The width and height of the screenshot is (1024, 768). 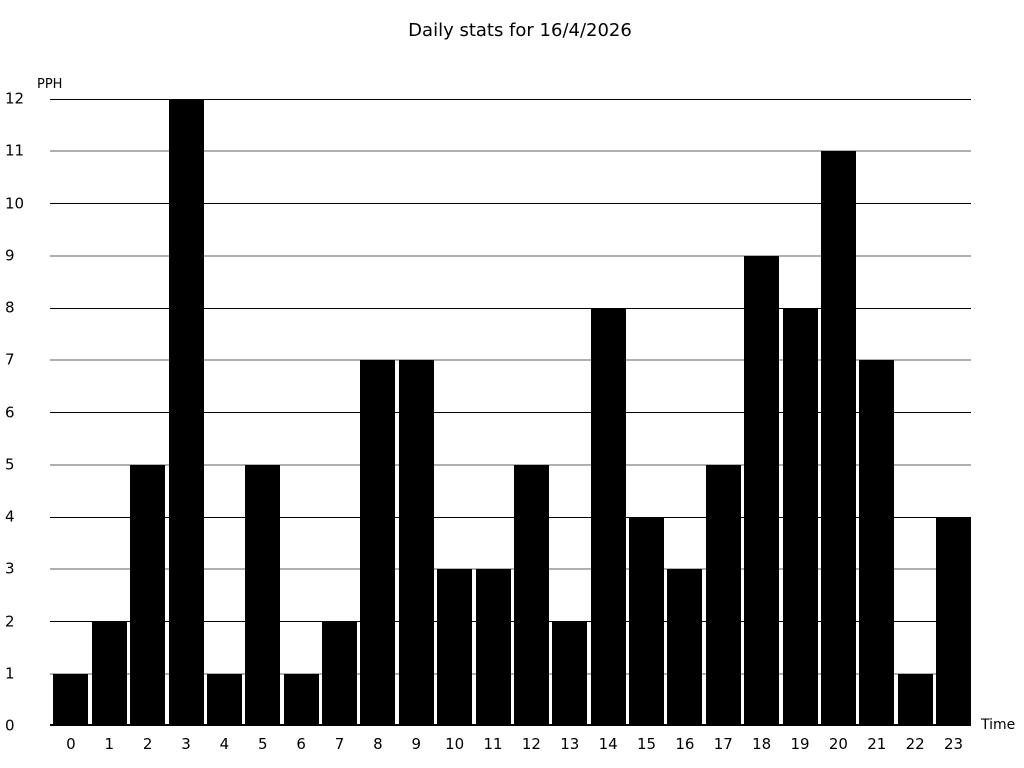 I want to click on ytick-label-6: 6, so click(x=10, y=412).